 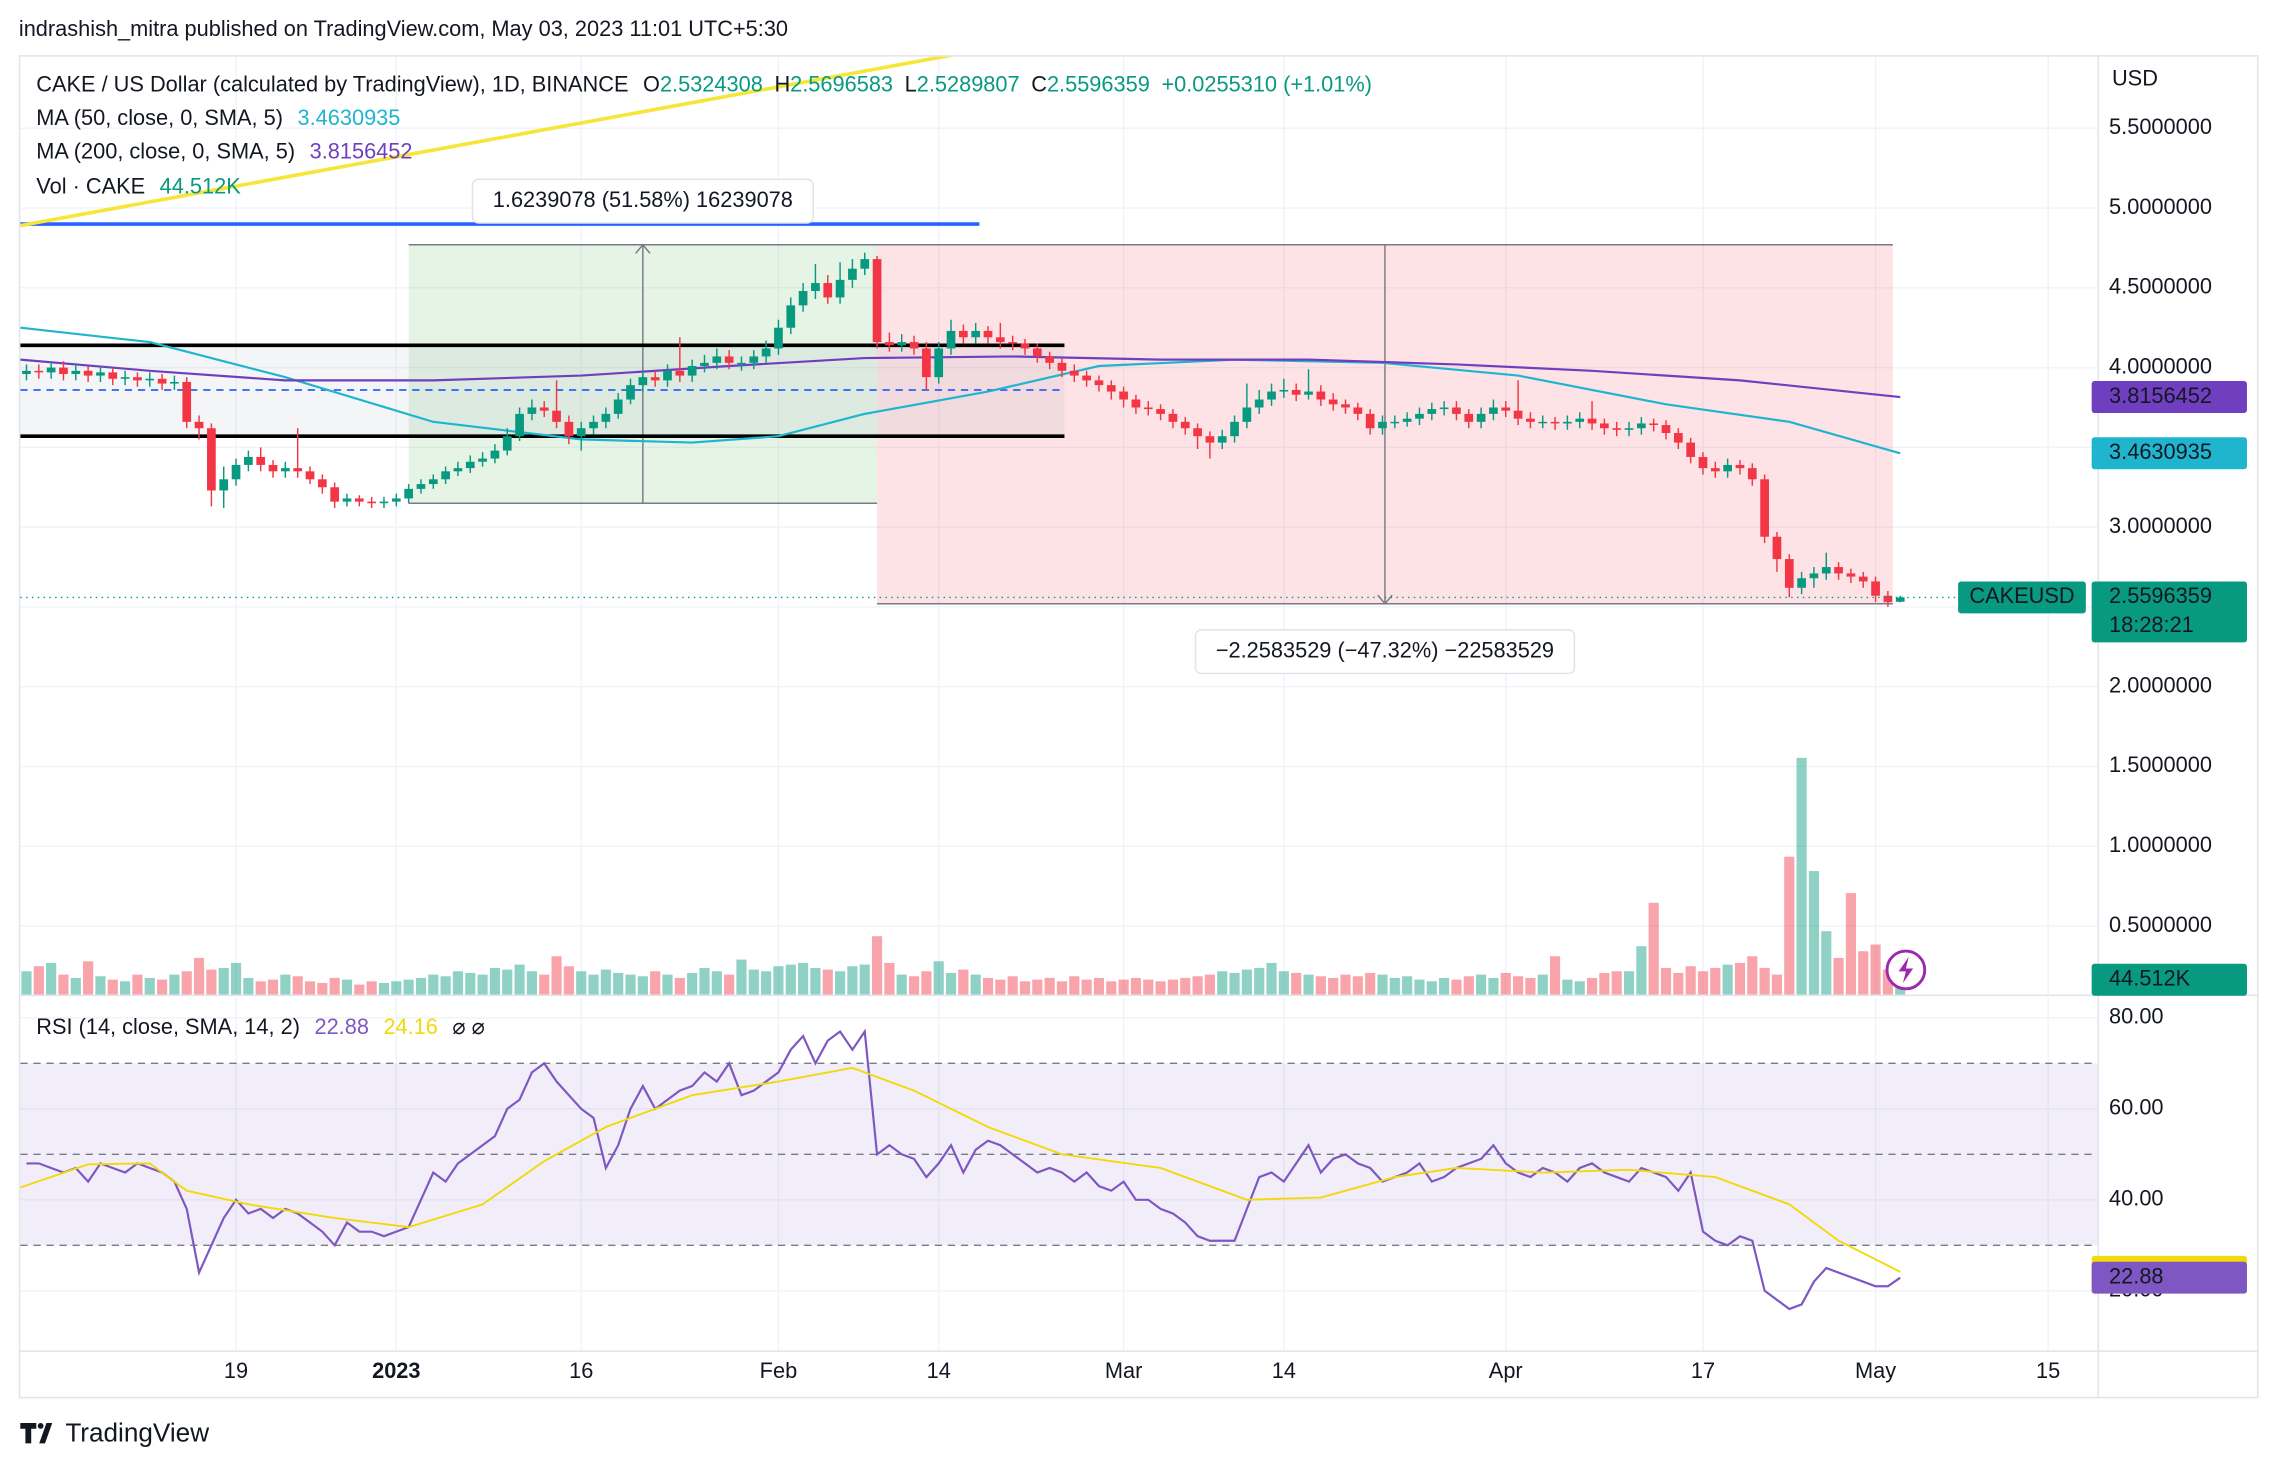 What do you see at coordinates (2160, 451) in the screenshot?
I see `ma-price-tag-text: 3.4630935` at bounding box center [2160, 451].